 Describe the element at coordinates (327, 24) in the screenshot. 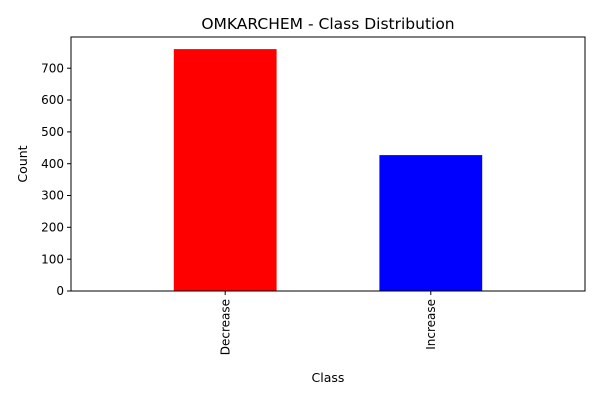

I see `chart-title: OMKARCHEM - Class Distribution` at that location.